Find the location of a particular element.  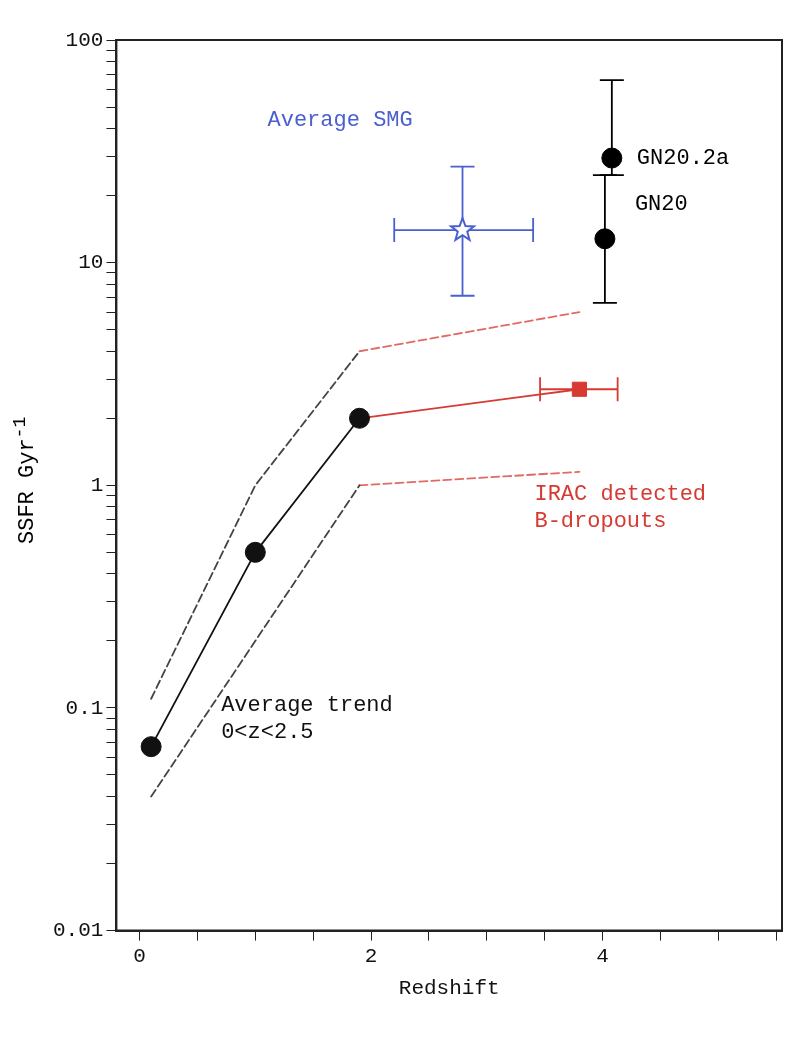

series-label: GN20 is located at coordinates (661, 204).